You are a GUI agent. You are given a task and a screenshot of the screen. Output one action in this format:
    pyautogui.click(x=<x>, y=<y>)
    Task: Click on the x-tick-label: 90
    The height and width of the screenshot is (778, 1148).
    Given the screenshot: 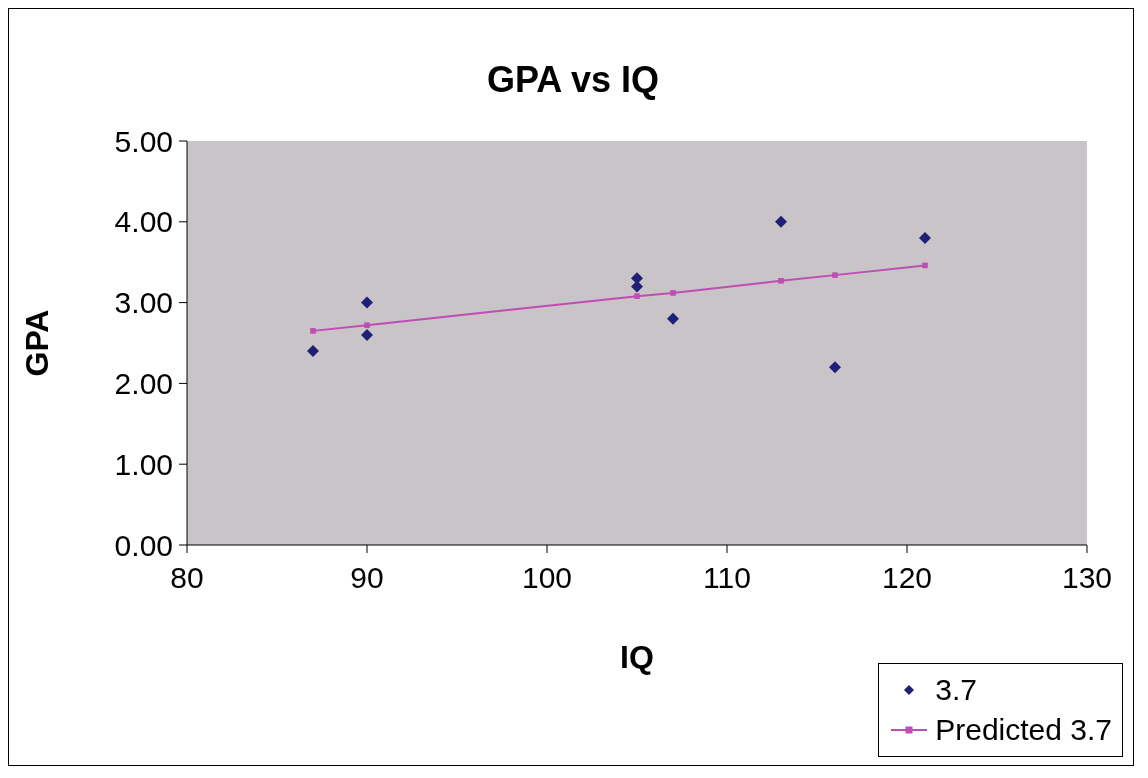 What is the action you would take?
    pyautogui.click(x=367, y=578)
    